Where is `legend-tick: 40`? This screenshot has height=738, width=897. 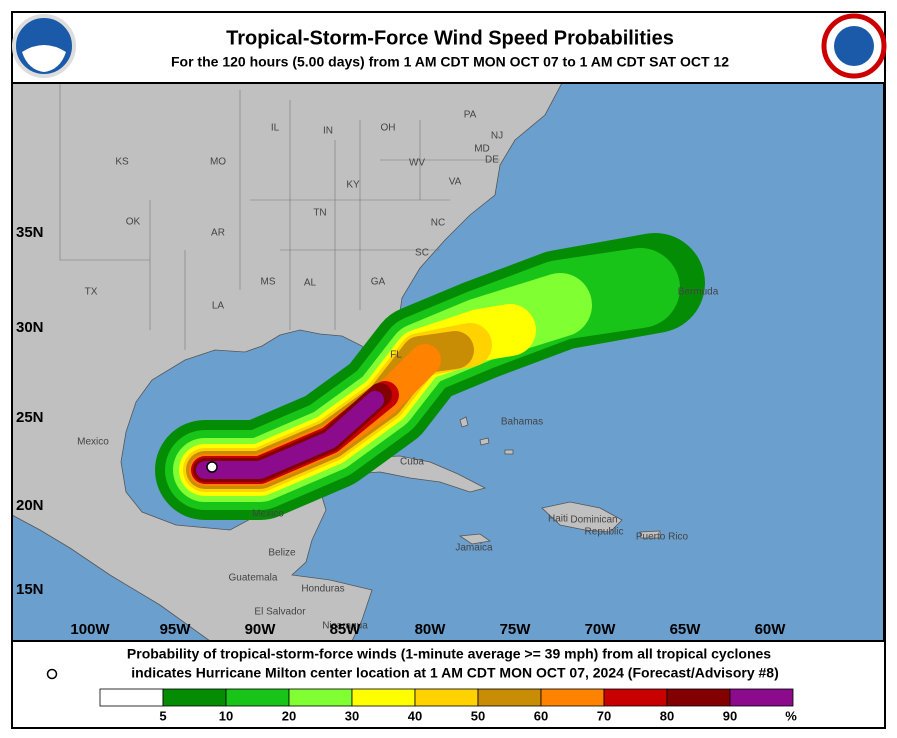
legend-tick: 40 is located at coordinates (415, 715).